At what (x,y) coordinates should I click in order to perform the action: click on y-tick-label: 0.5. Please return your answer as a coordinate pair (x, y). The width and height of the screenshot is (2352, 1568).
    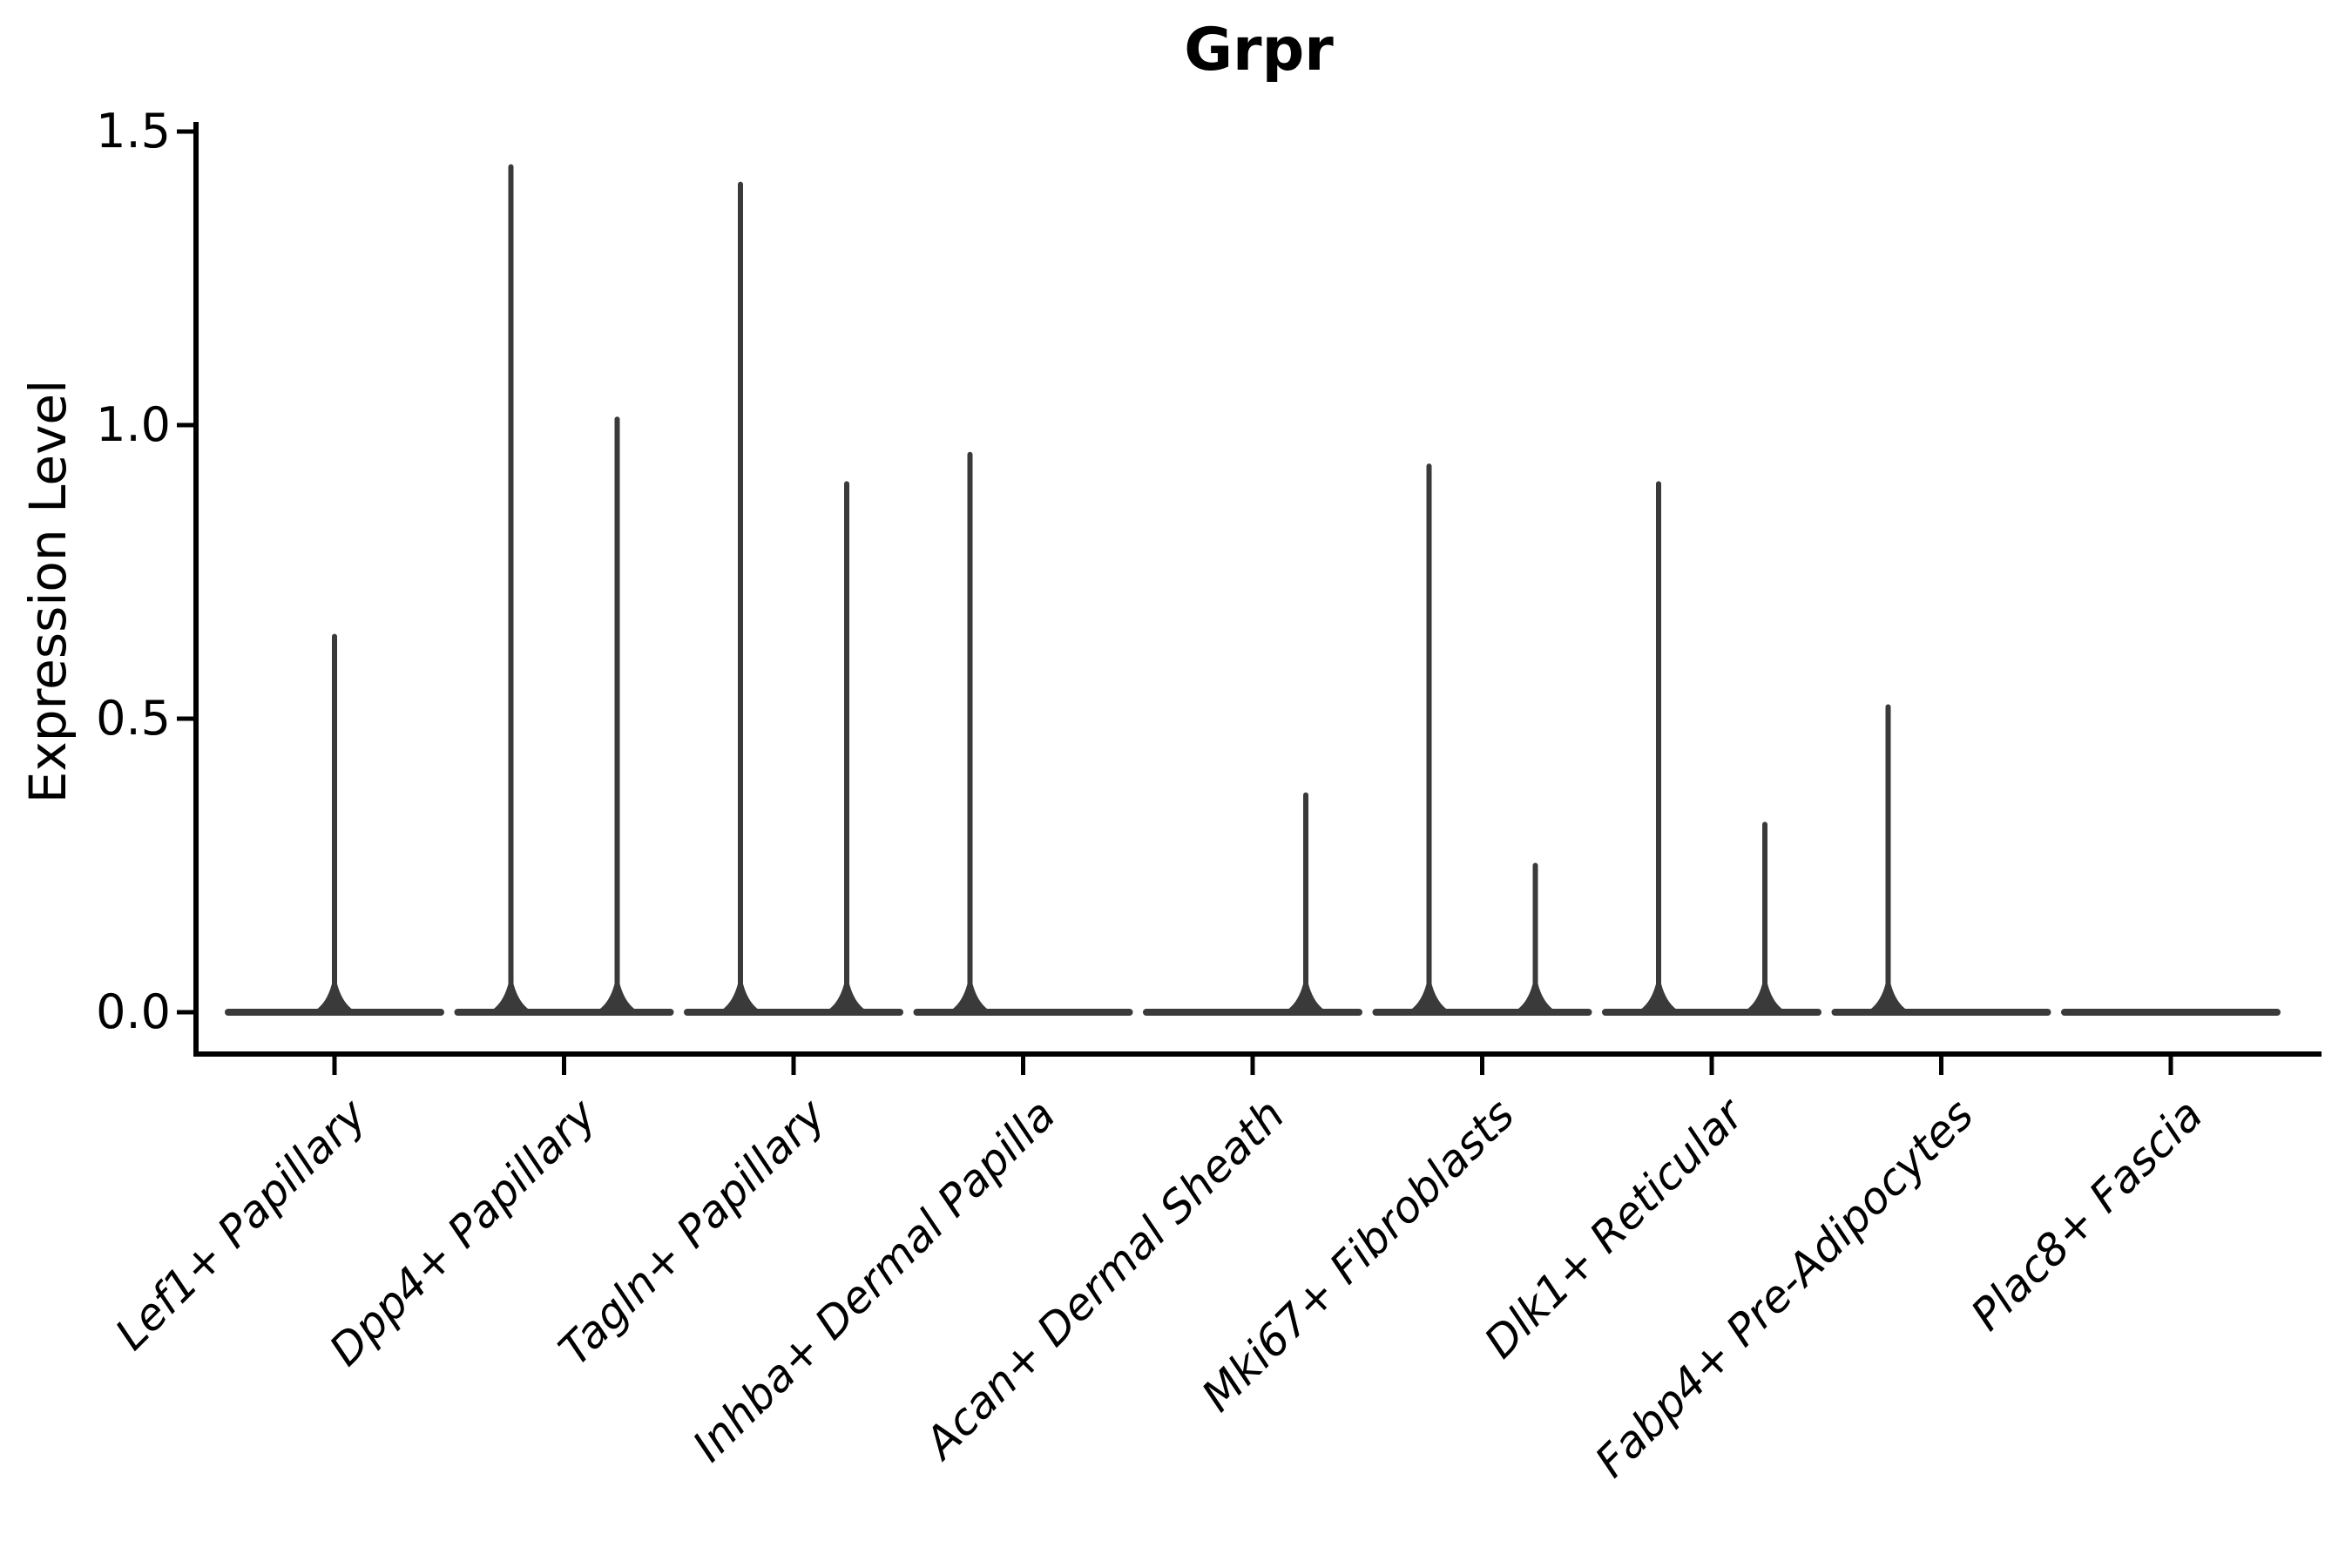
    Looking at the image, I should click on (134, 718).